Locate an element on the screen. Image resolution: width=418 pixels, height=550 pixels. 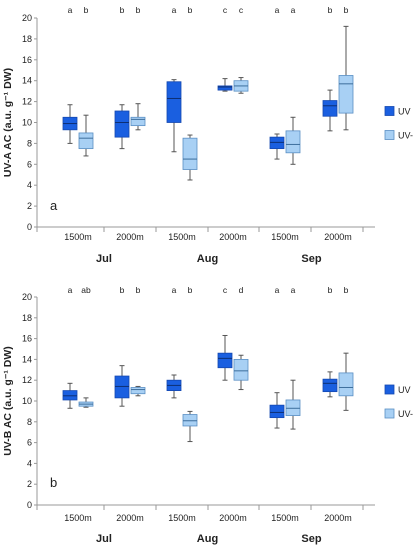
significance-letter: ab is located at coordinates (86, 290).